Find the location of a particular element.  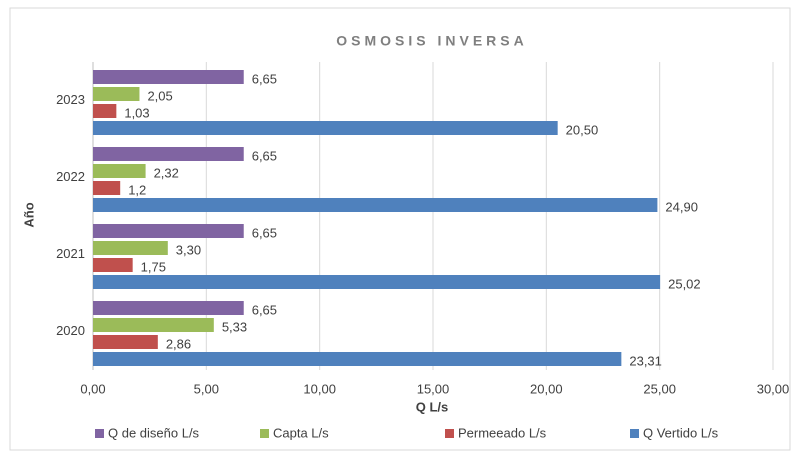

x-tick-label: 15,00 is located at coordinates (433, 388).